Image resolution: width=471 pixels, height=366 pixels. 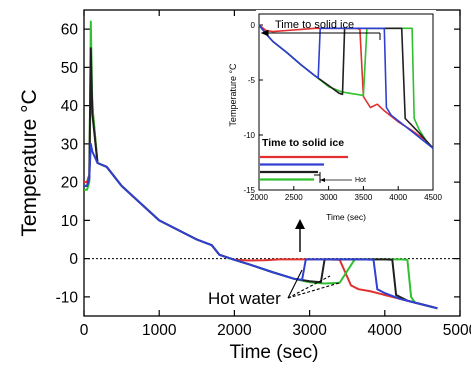 I want to click on inset-legend, so click(x=306, y=169).